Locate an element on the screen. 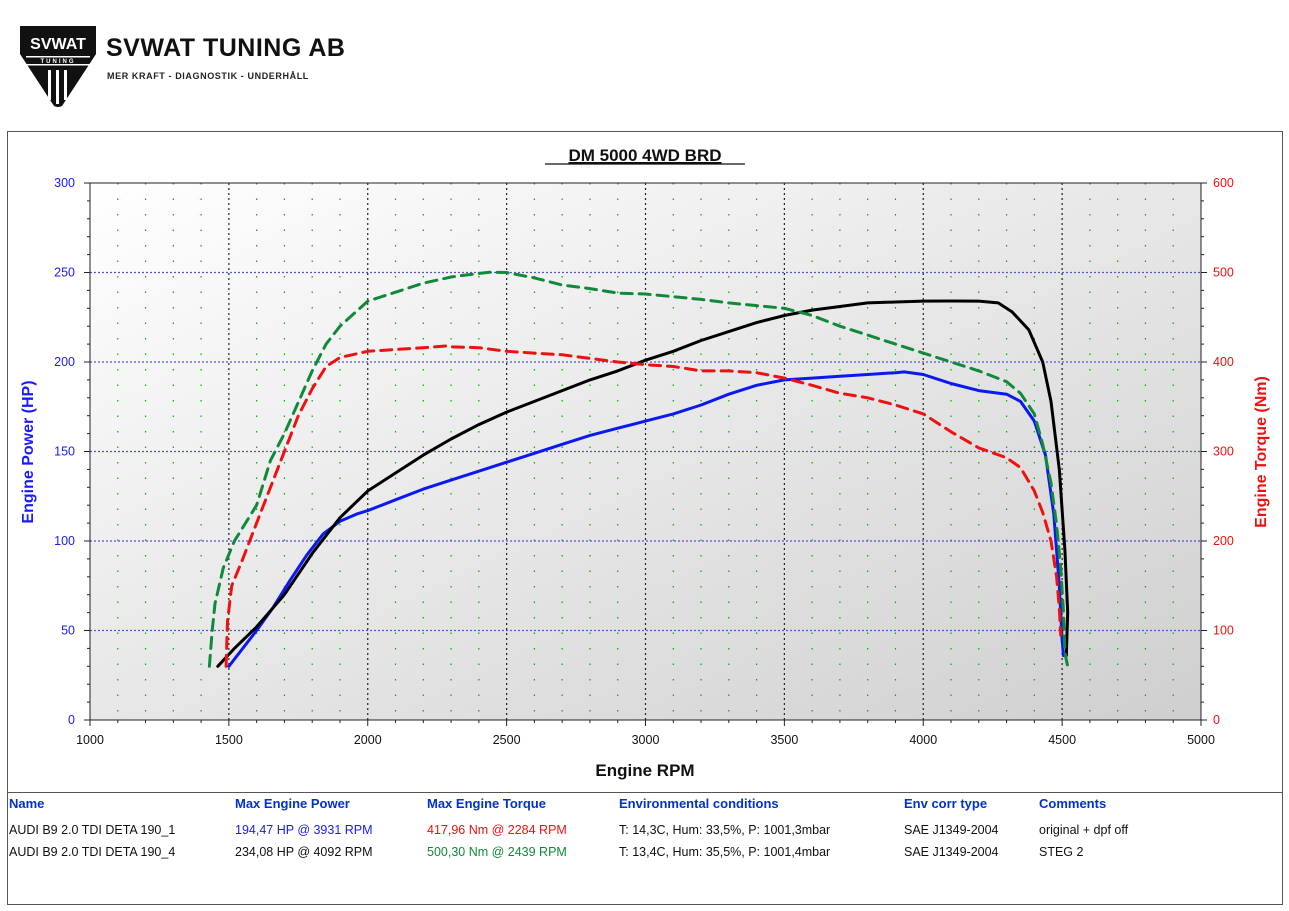  x-axis-label: Engine RPM is located at coordinates (644, 770).